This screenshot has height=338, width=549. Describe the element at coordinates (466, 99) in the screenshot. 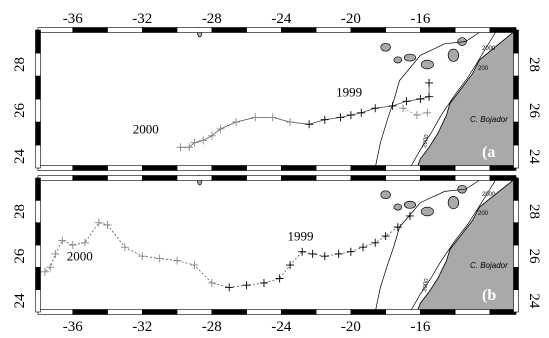

I see `africa-land` at that location.